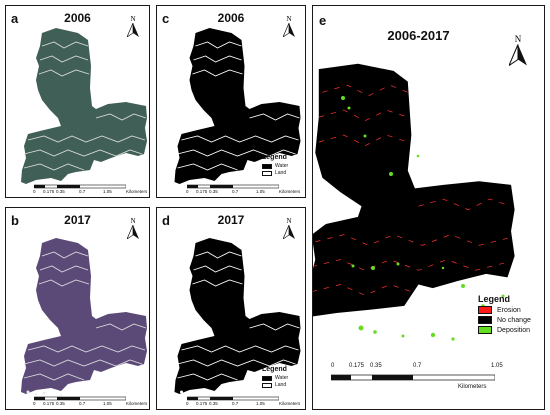  Describe the element at coordinates (237, 317) in the screenshot. I see `map-d-water-land-2017` at that location.